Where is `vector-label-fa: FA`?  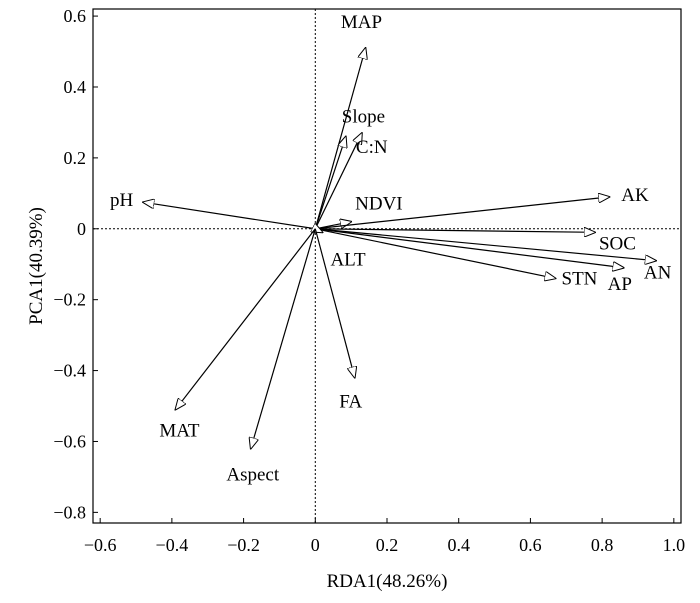 vector-label-fa: FA is located at coordinates (350, 402).